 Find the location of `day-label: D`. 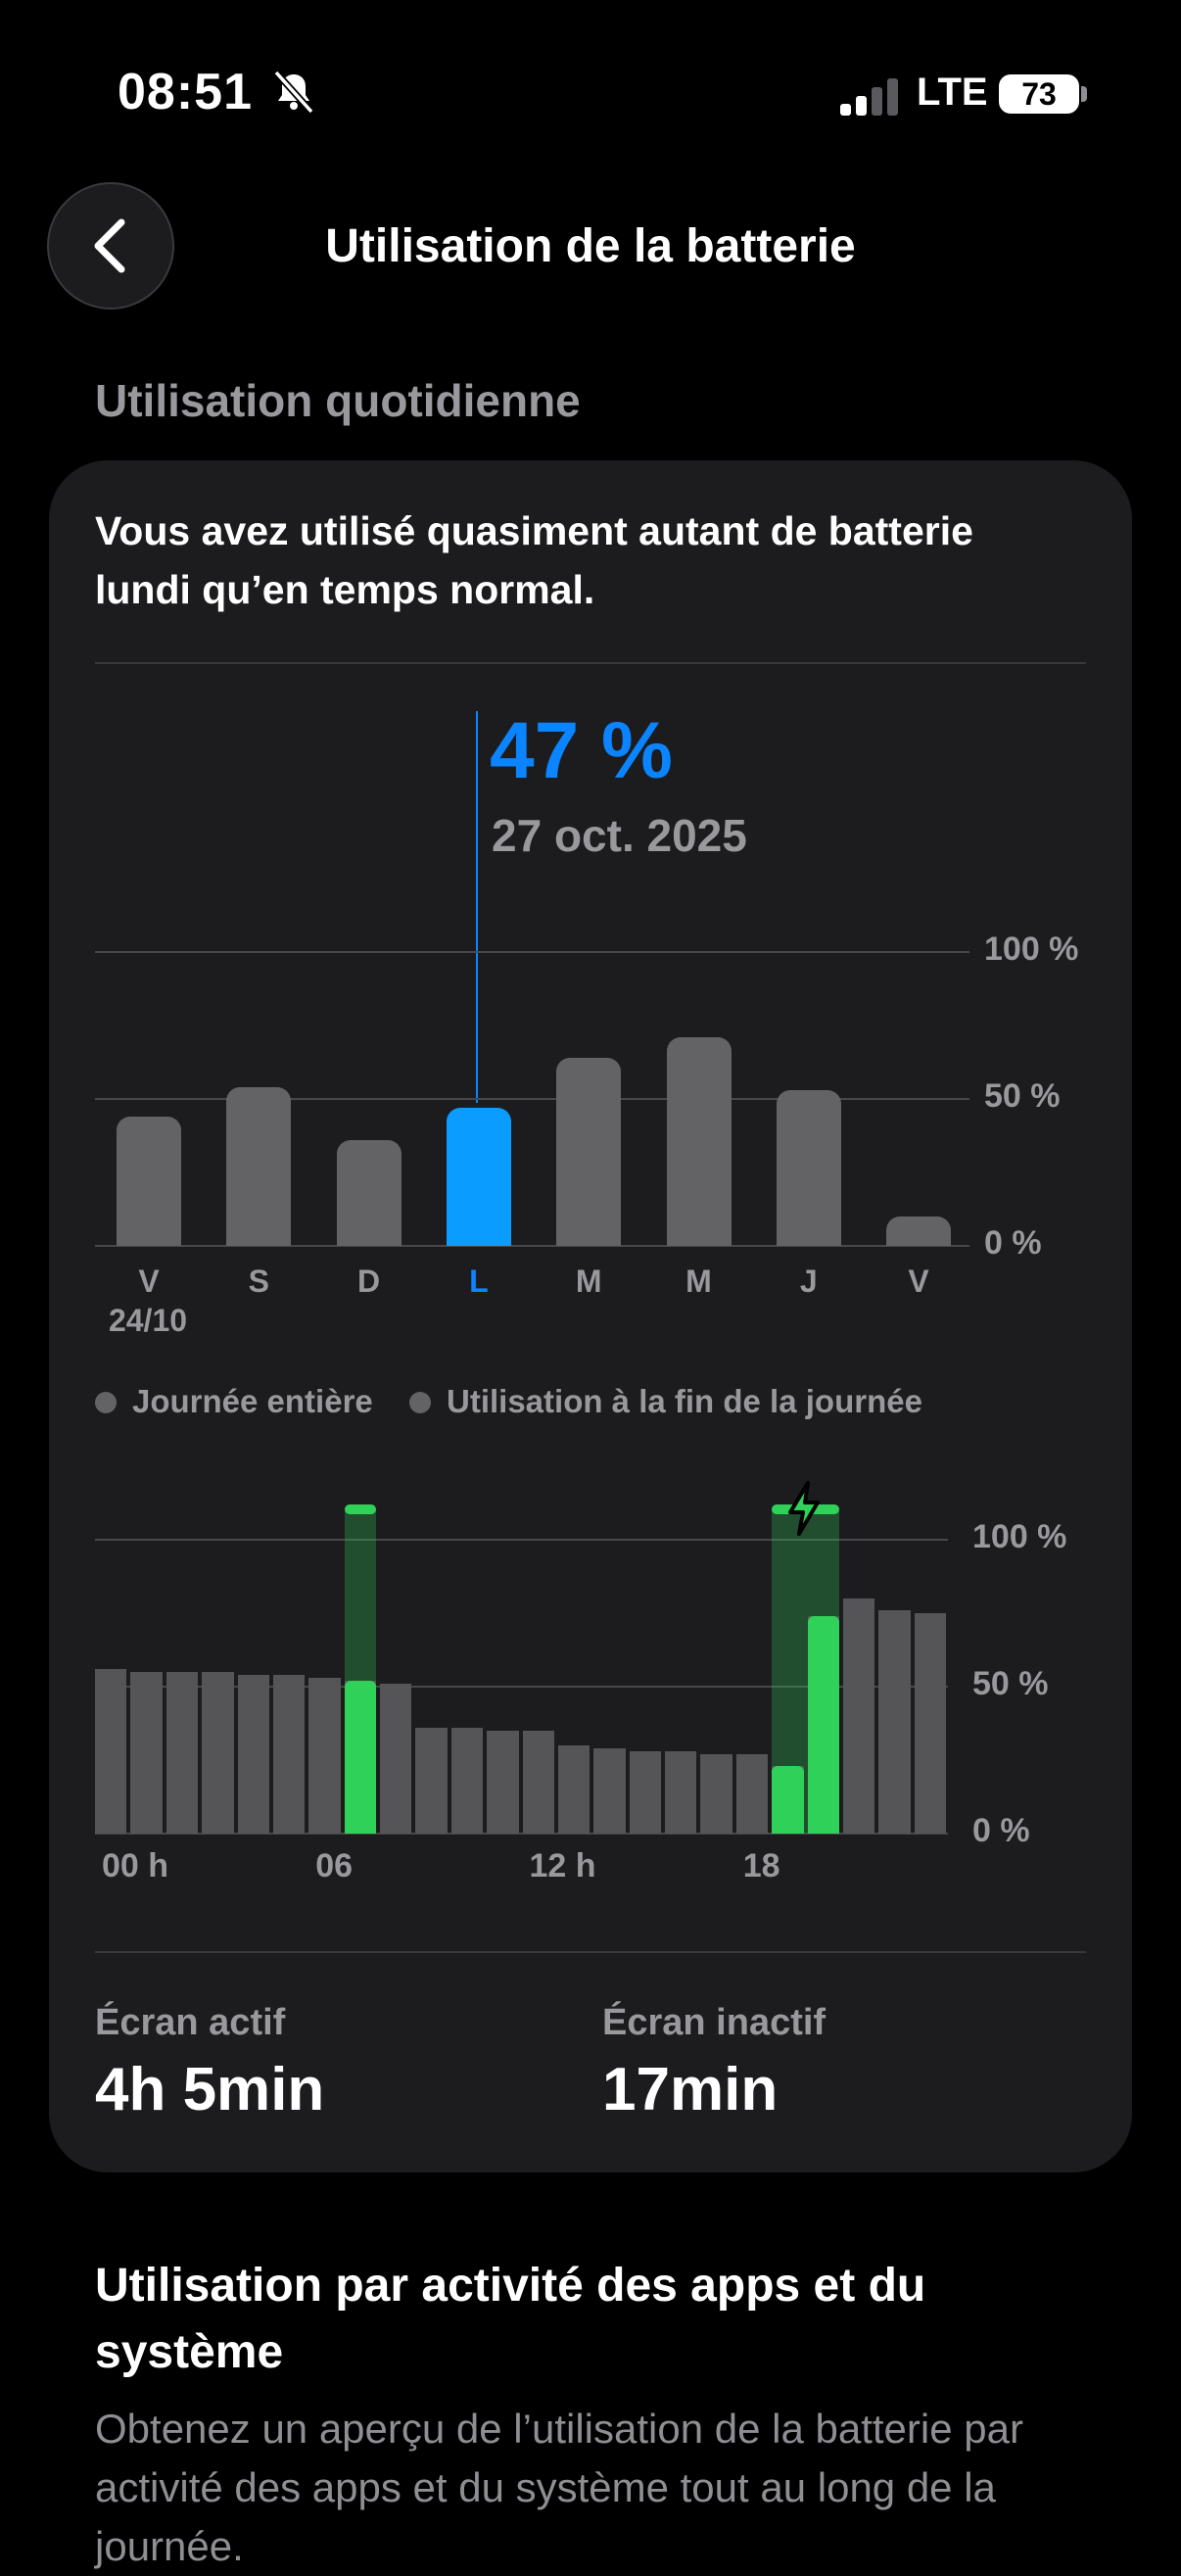

day-label: D is located at coordinates (369, 1282).